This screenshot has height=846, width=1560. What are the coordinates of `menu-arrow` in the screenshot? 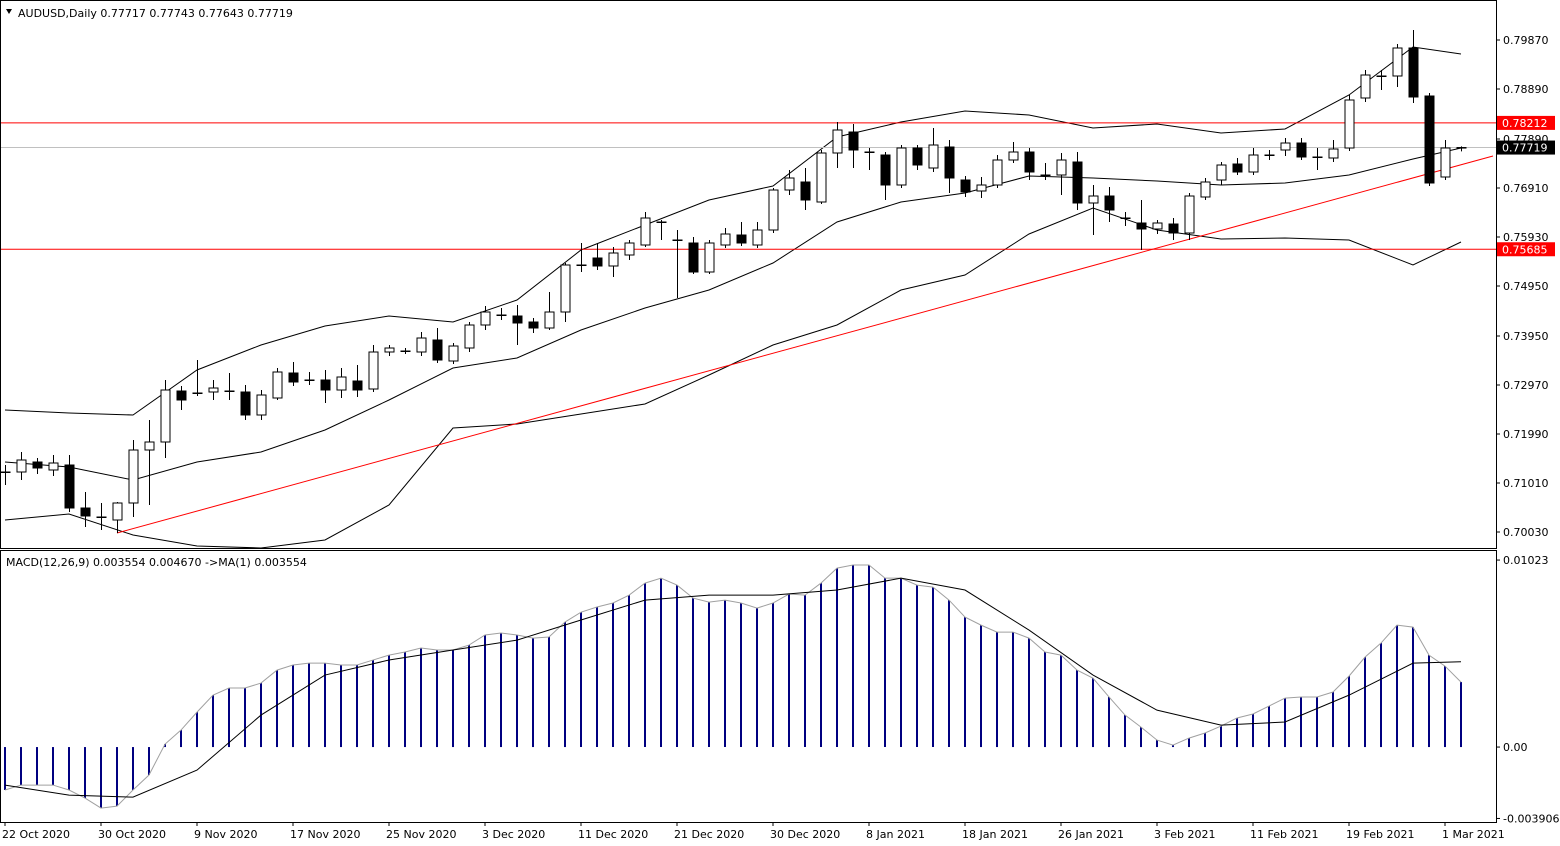 It's located at (9, 11).